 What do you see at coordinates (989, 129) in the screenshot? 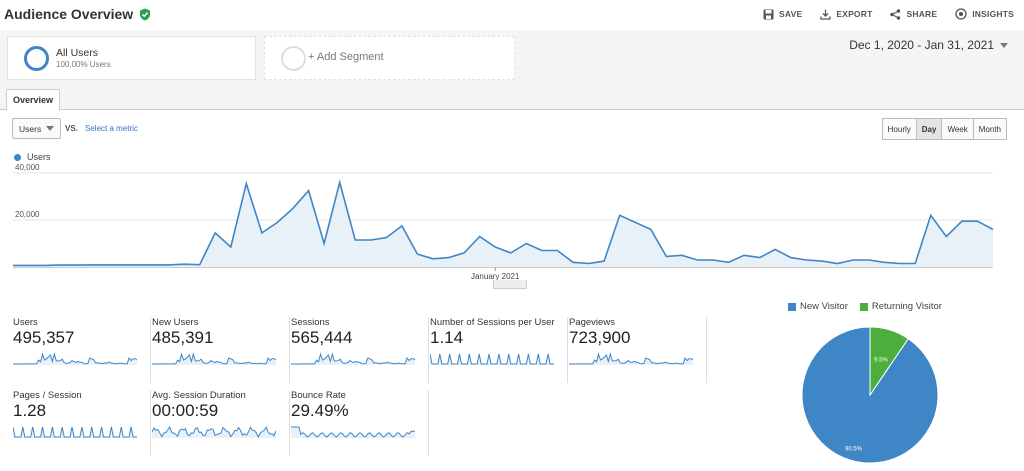
I see `granularity-month-button: Month` at bounding box center [989, 129].